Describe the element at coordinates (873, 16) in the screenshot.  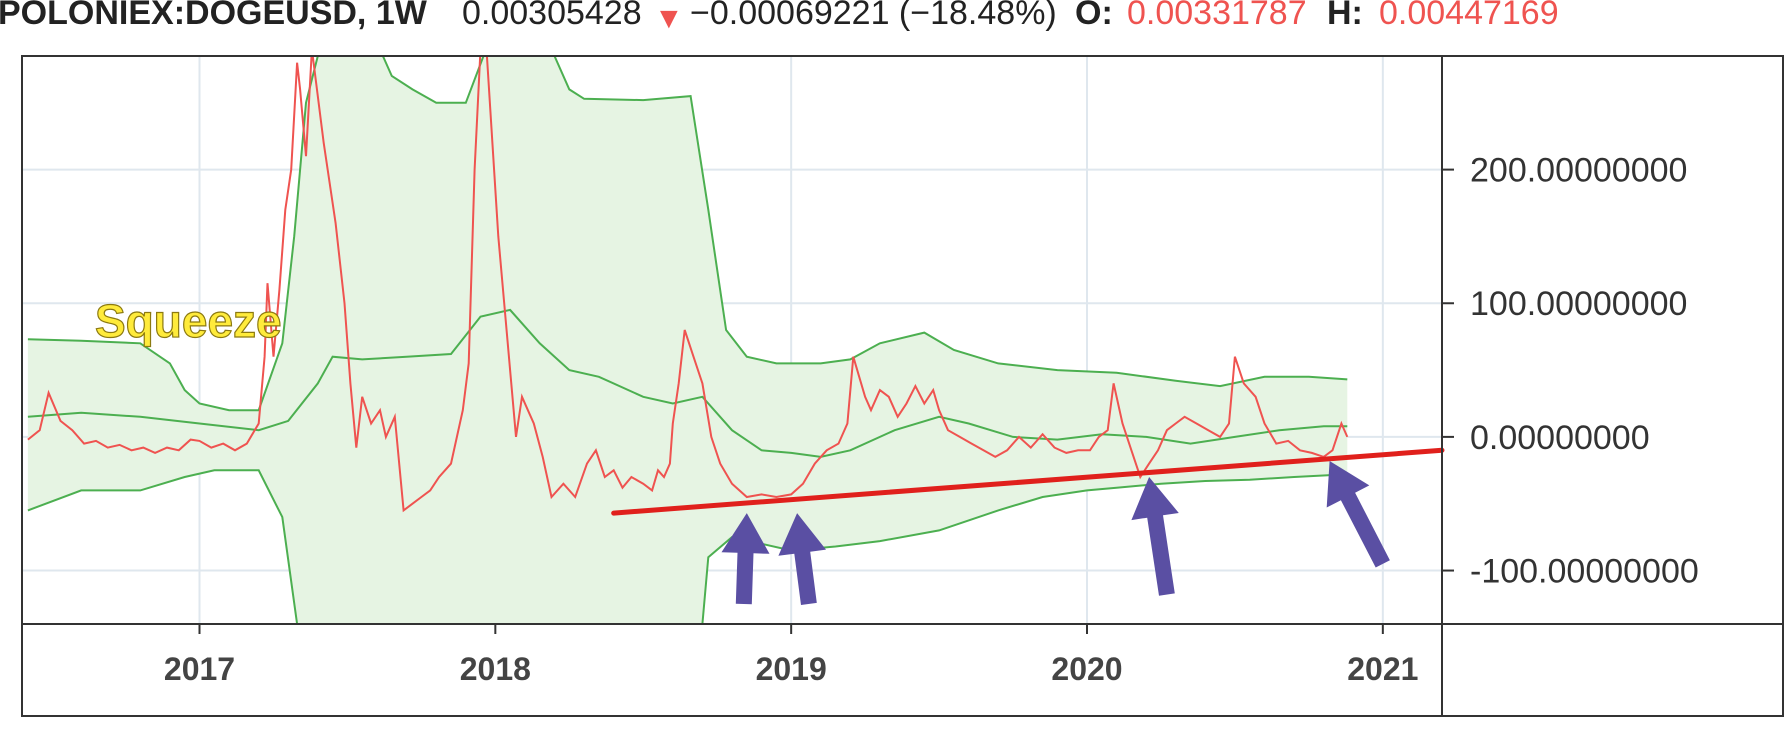
I see `price-change: −0.00069221 (−18.48%)` at that location.